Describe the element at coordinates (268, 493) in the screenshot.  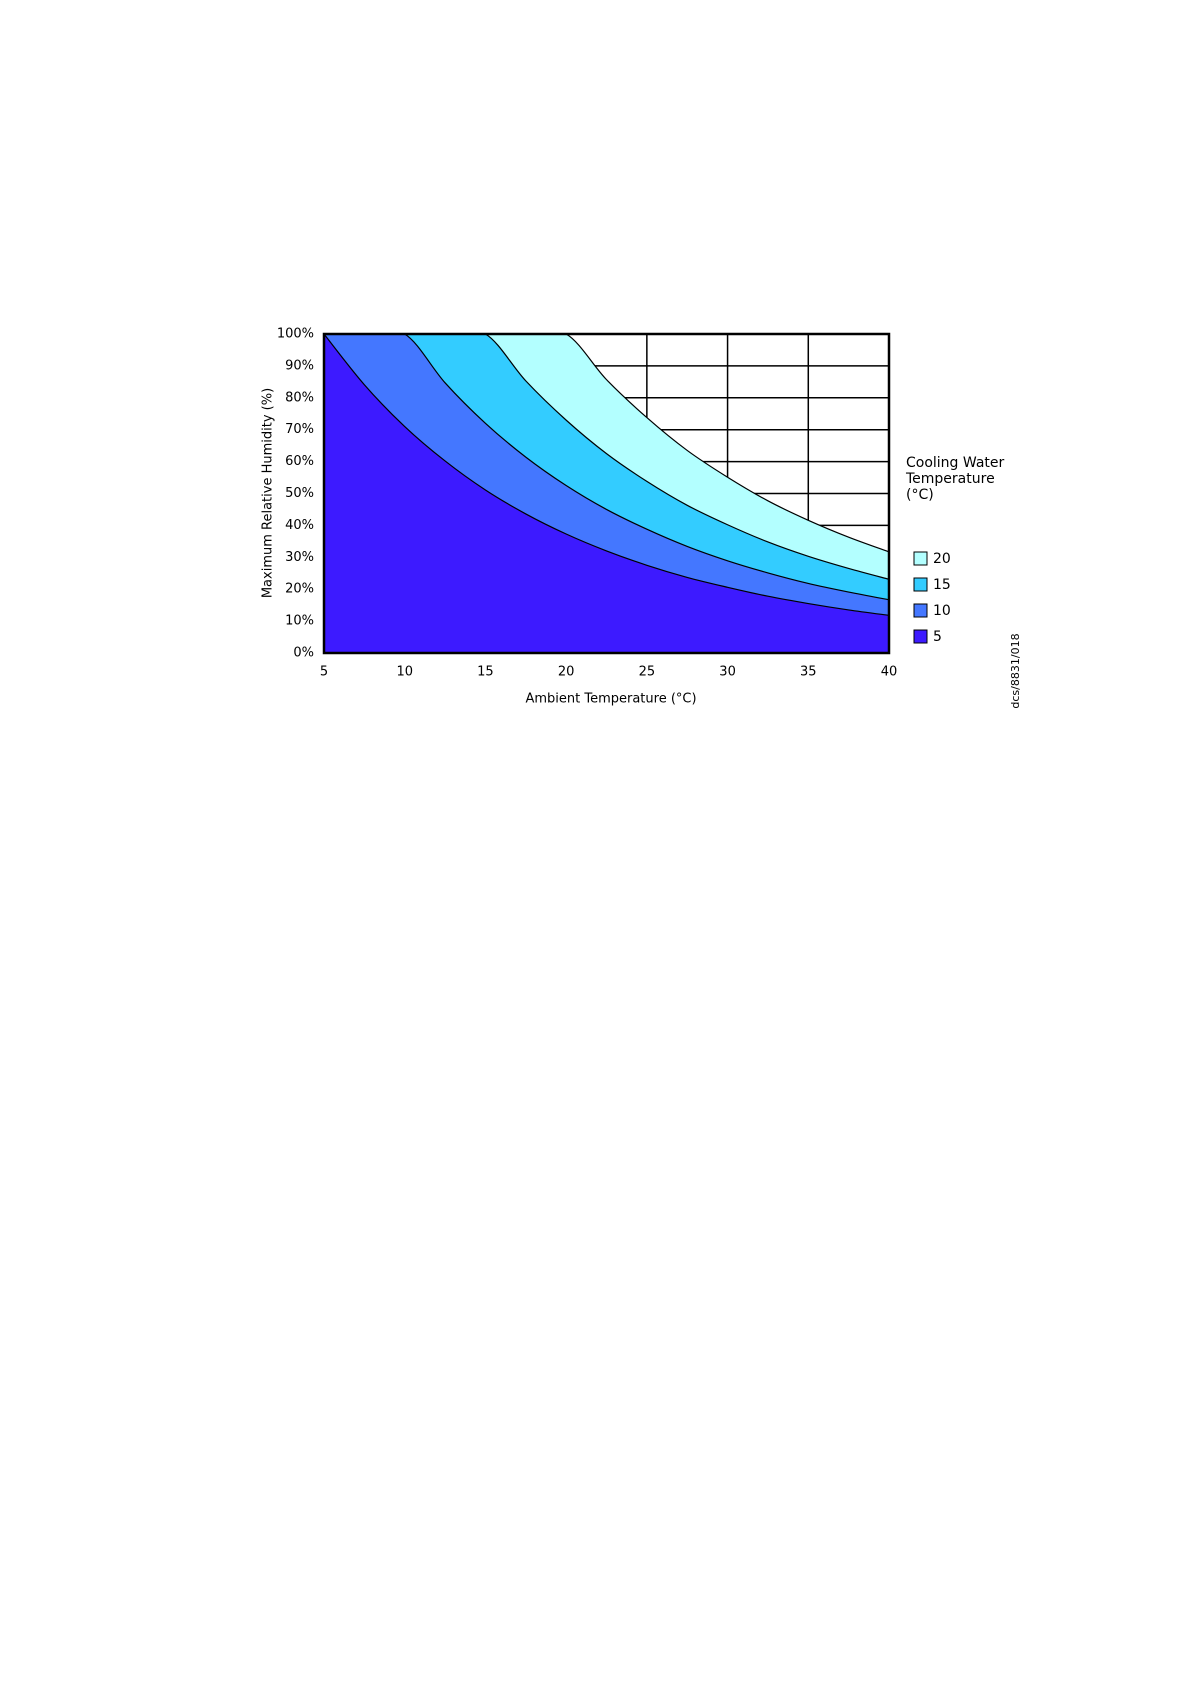
I see `y-axis-label: Maximum Relative Humidity (%)` at that location.